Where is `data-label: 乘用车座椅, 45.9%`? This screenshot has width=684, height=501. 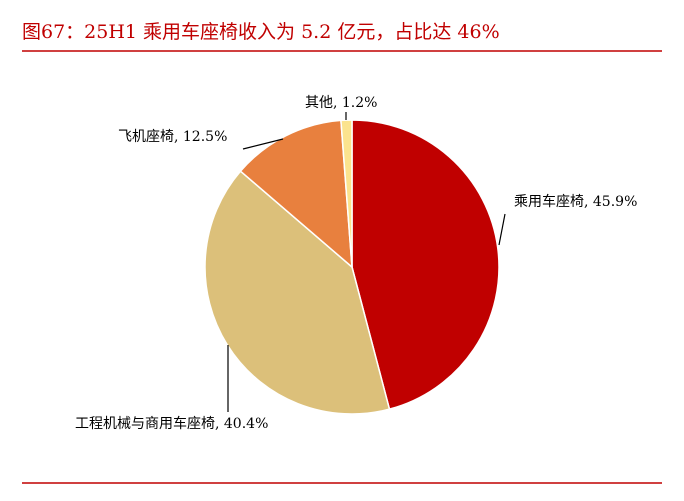 data-label: 乘用车座椅, 45.9% is located at coordinates (575, 201).